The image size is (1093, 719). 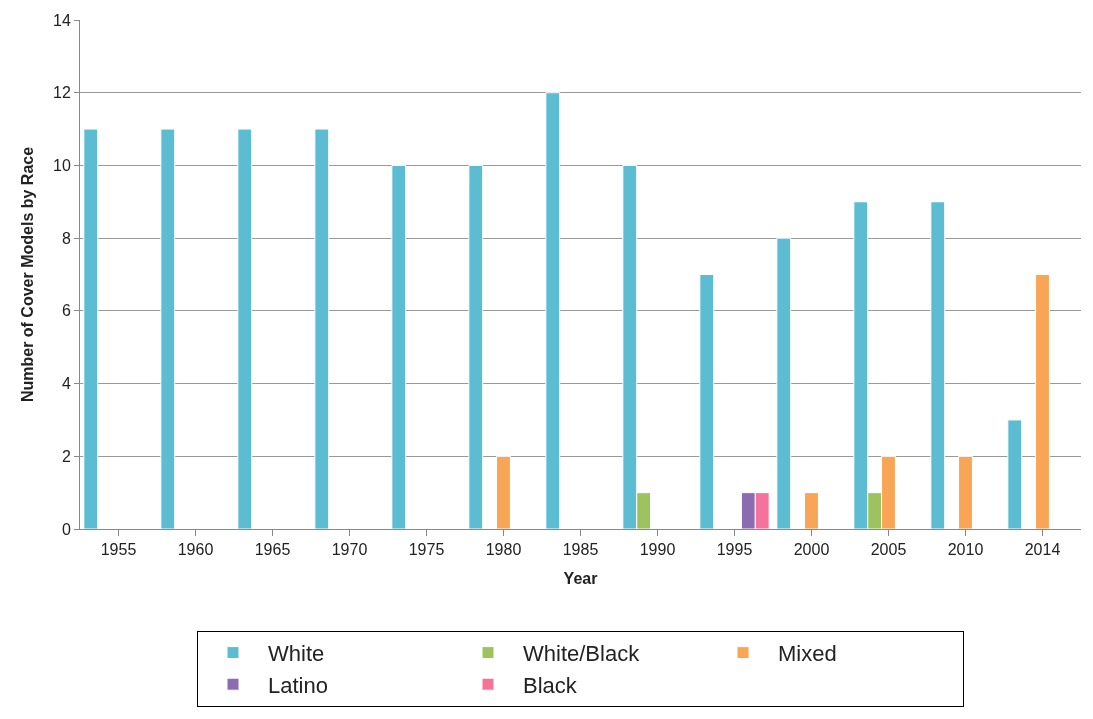 What do you see at coordinates (811, 550) in the screenshot?
I see `x-tick-label: 2000` at bounding box center [811, 550].